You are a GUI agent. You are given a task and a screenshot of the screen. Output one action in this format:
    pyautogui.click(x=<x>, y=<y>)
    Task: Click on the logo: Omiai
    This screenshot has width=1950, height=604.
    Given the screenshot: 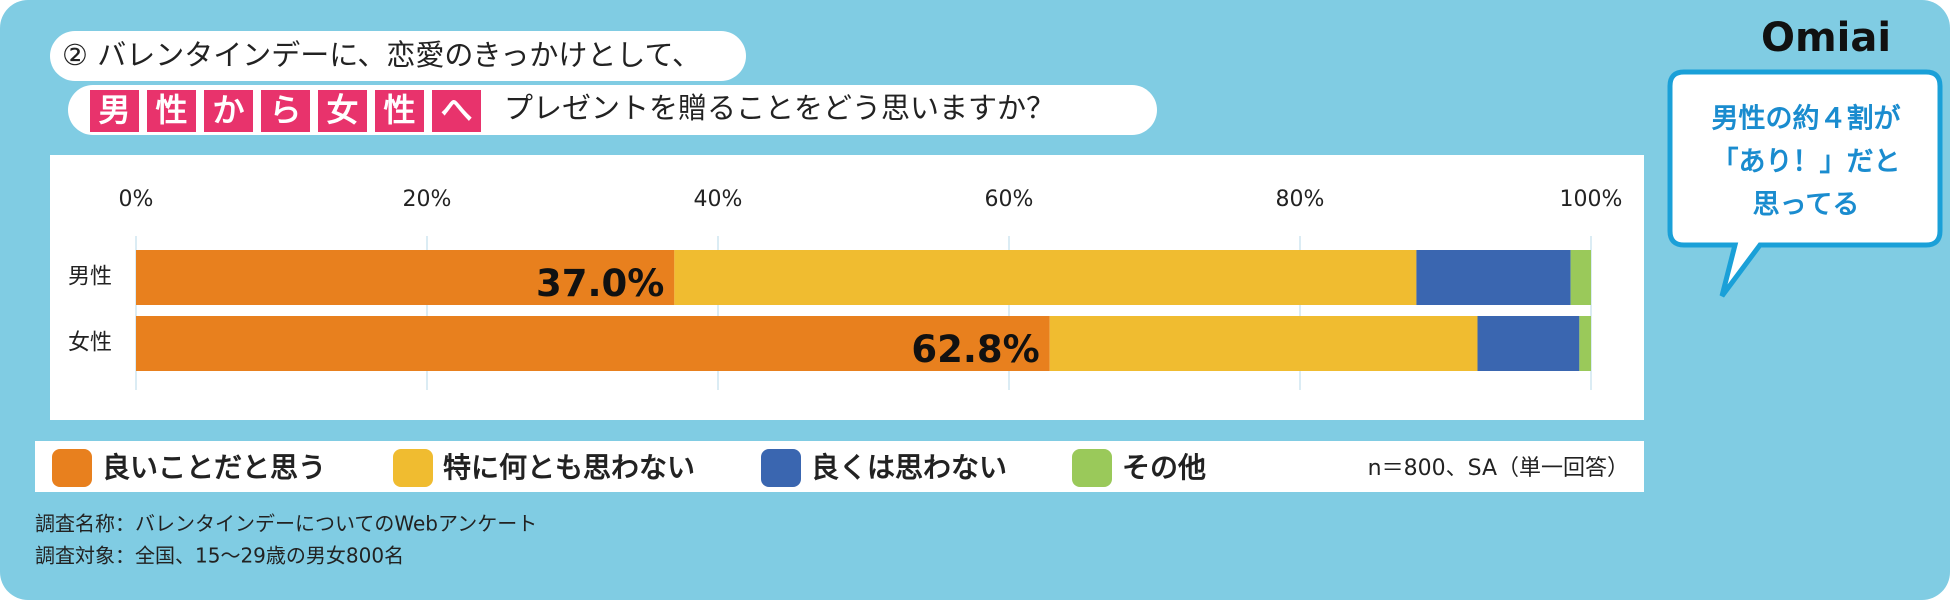 What is the action you would take?
    pyautogui.click(x=1826, y=38)
    